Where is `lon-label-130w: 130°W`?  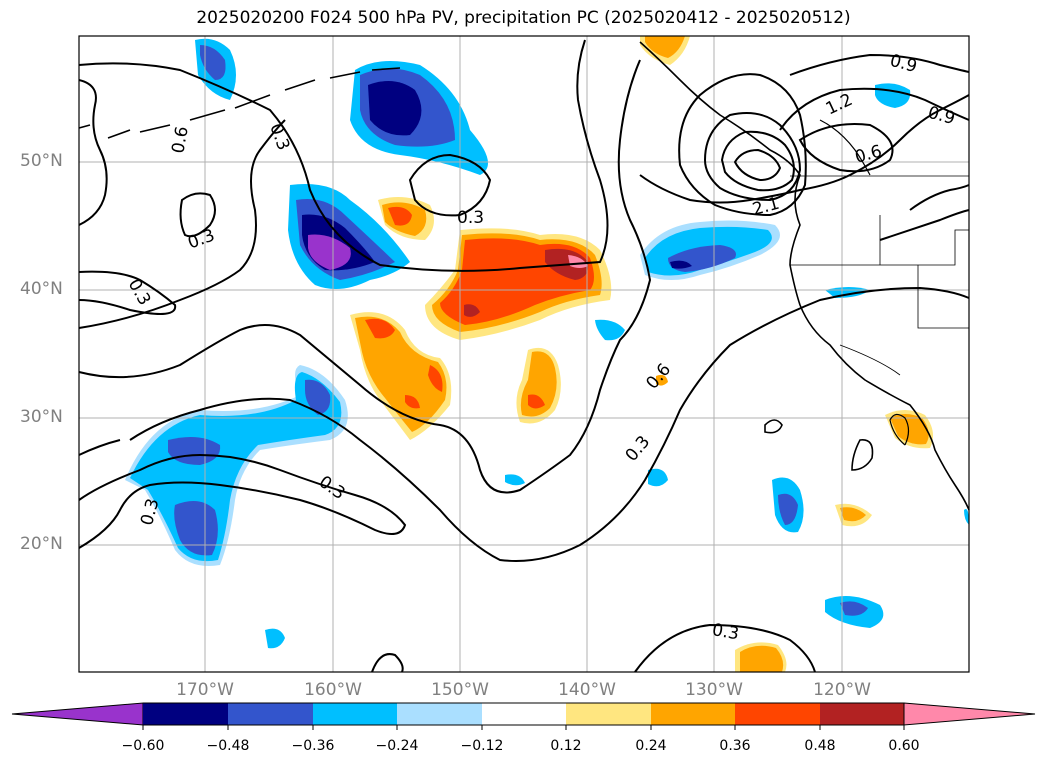 lon-label-130w: 130°W is located at coordinates (714, 690).